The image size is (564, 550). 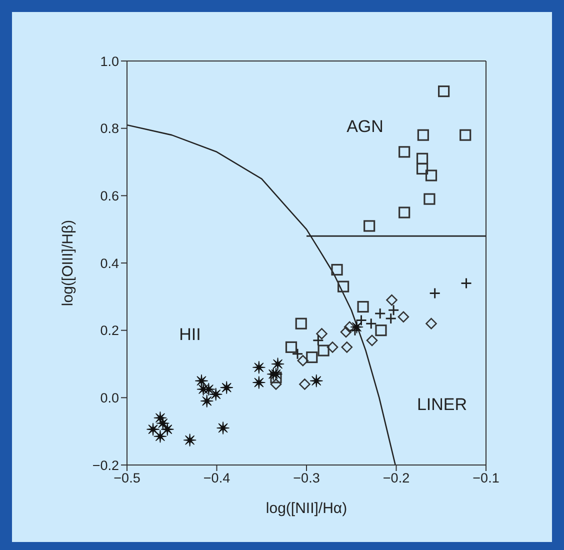 I want to click on y-tick-label: −0.2, so click(x=105, y=465).